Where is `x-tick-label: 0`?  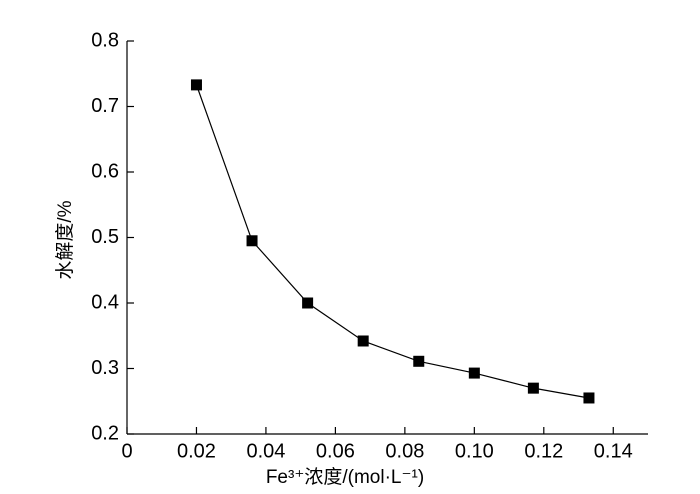
x-tick-label: 0 is located at coordinates (126, 451).